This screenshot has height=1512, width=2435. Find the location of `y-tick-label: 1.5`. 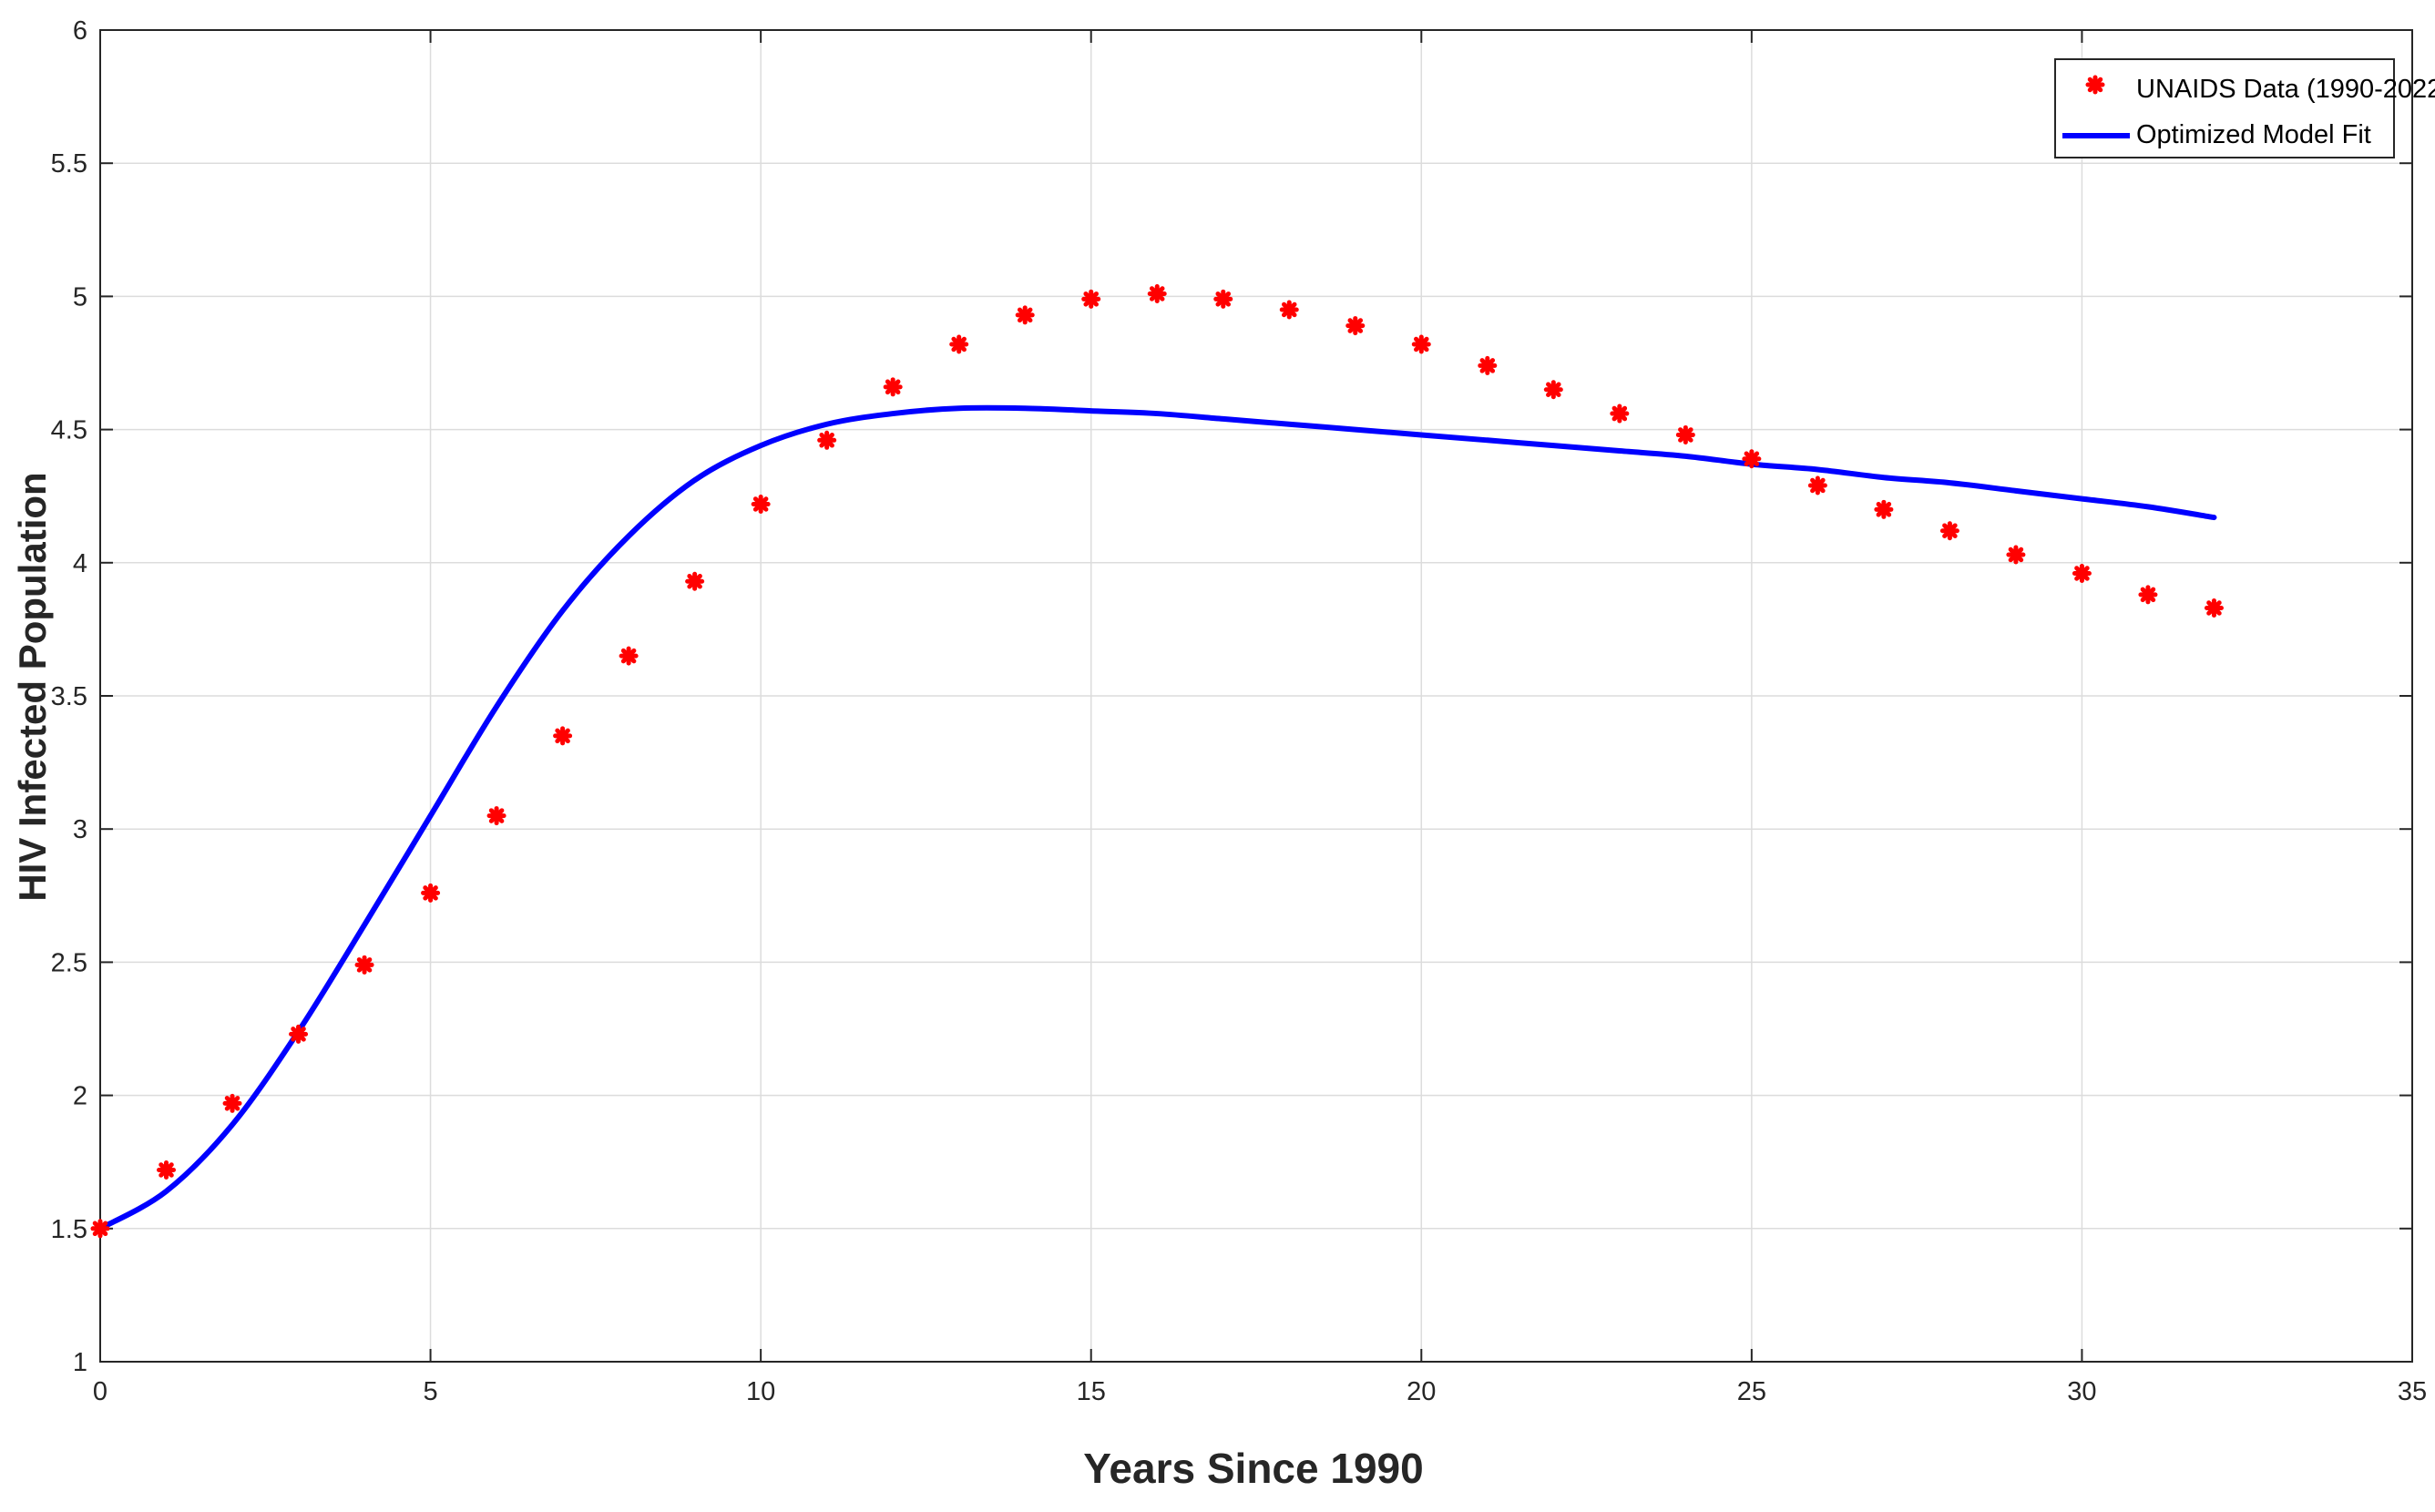

y-tick-label: 1.5 is located at coordinates (69, 1229).